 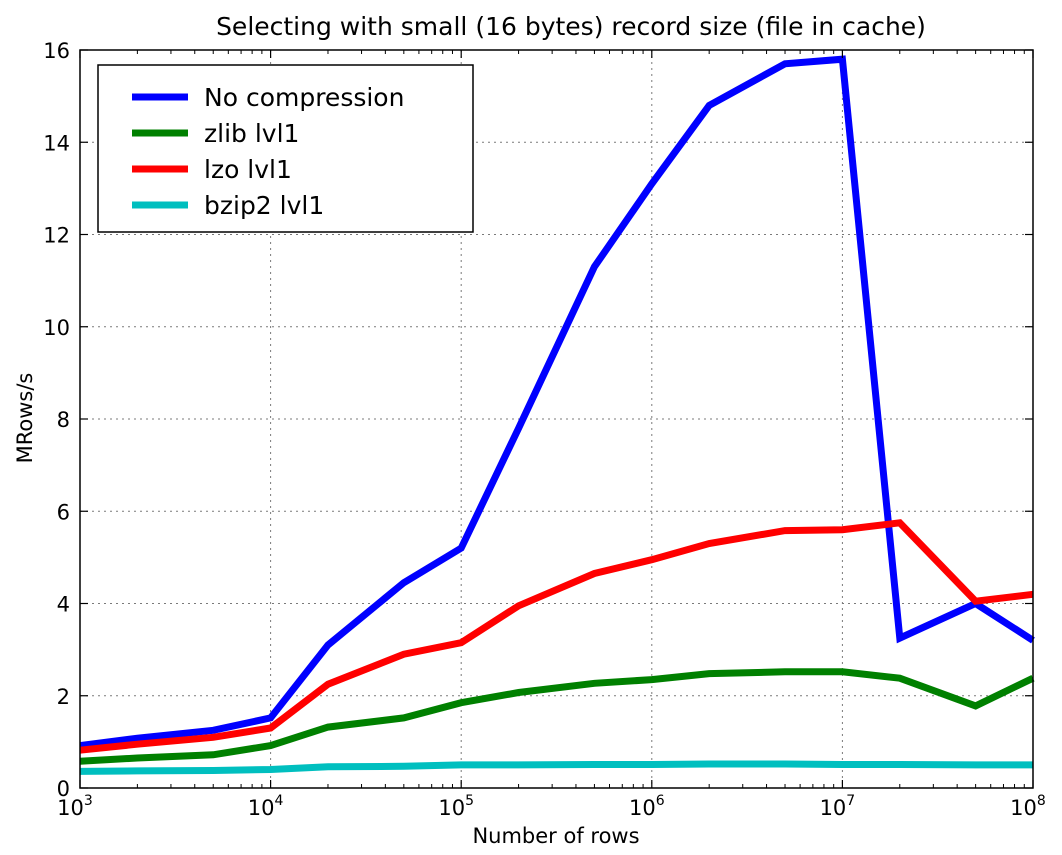 What do you see at coordinates (1041, 801) in the screenshot?
I see `x-tick-exponent: 8` at bounding box center [1041, 801].